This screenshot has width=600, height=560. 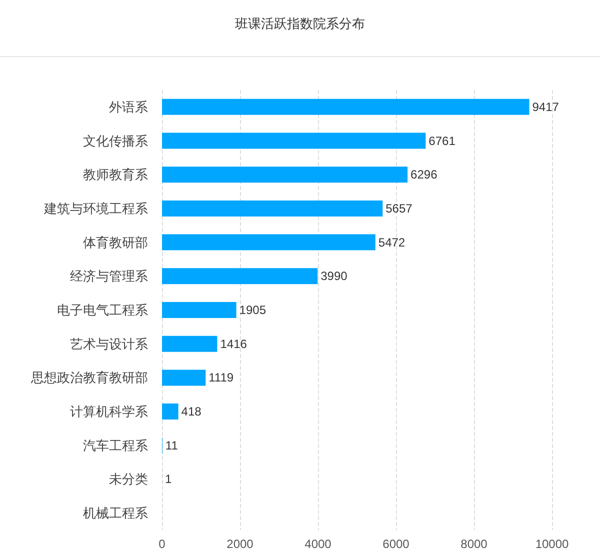 What do you see at coordinates (109, 344) in the screenshot?
I see `y-tick-label: 艺术与设计系` at bounding box center [109, 344].